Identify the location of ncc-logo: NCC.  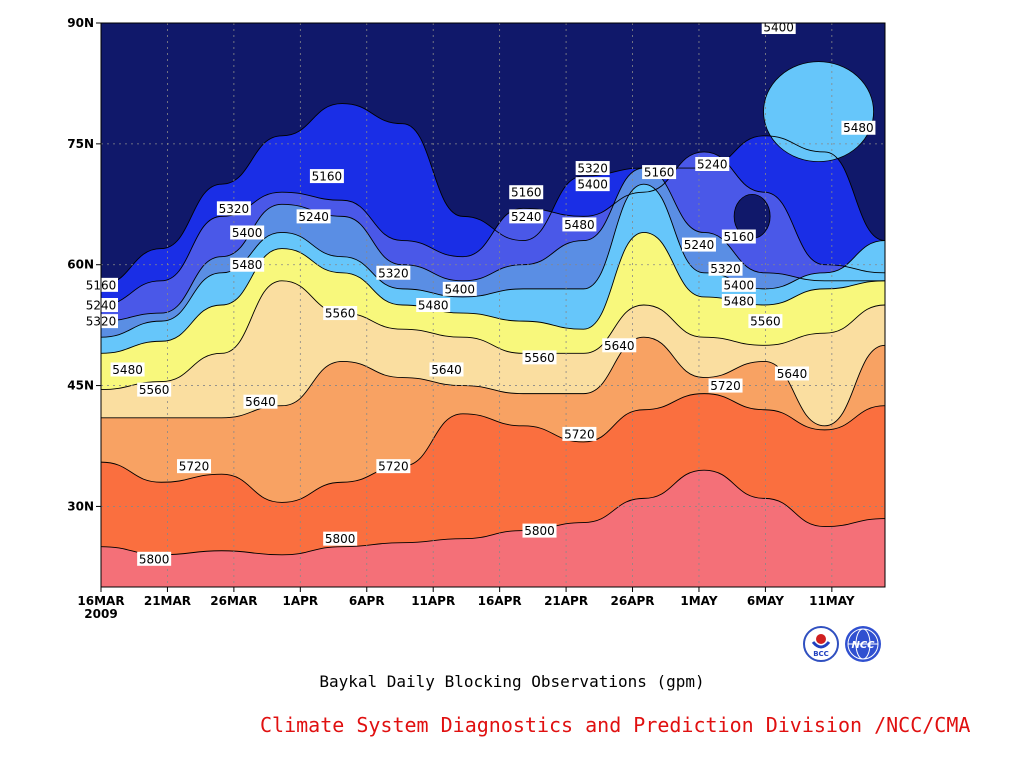
(863, 644).